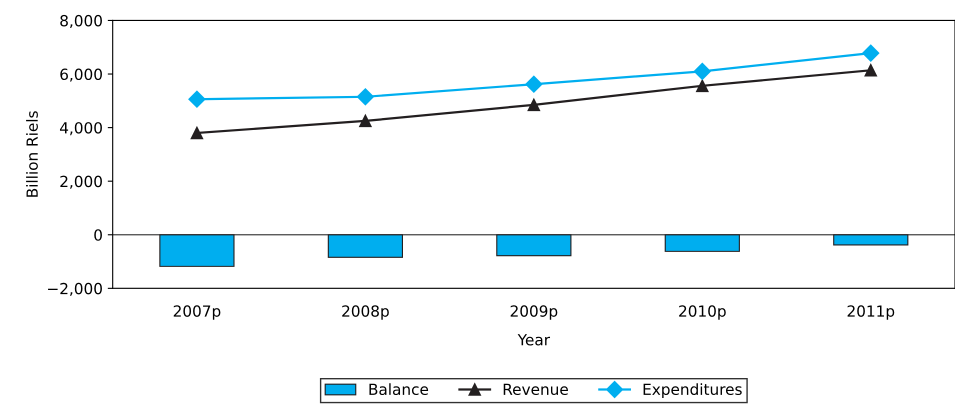 This screenshot has width=955, height=409. I want to click on x-tick-label: 2011p, so click(871, 312).